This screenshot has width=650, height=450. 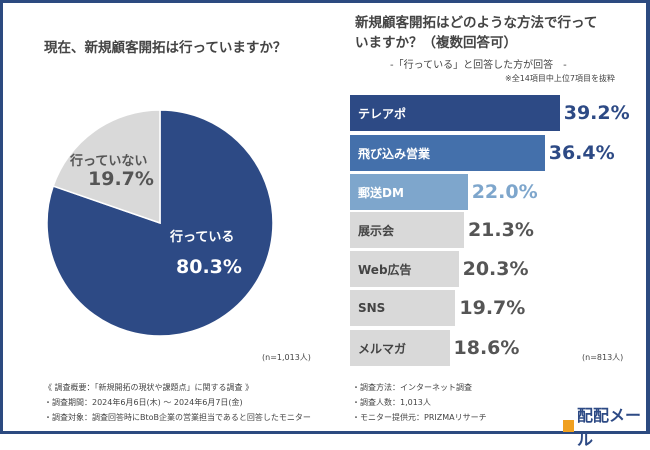 What do you see at coordinates (404, 269) in the screenshot?
I see `bar: Web広告` at bounding box center [404, 269].